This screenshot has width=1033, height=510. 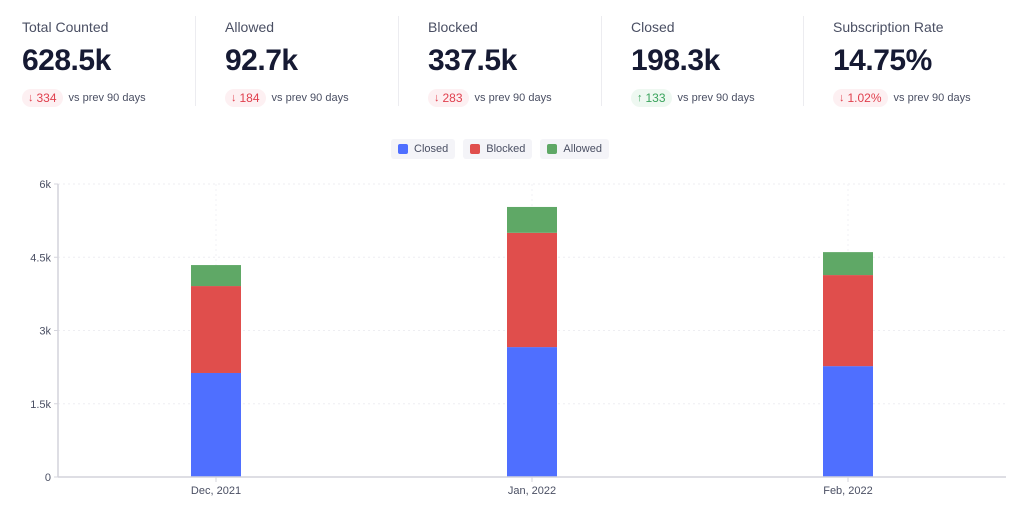 What do you see at coordinates (261, 60) in the screenshot?
I see `stat-value: 92.7k` at bounding box center [261, 60].